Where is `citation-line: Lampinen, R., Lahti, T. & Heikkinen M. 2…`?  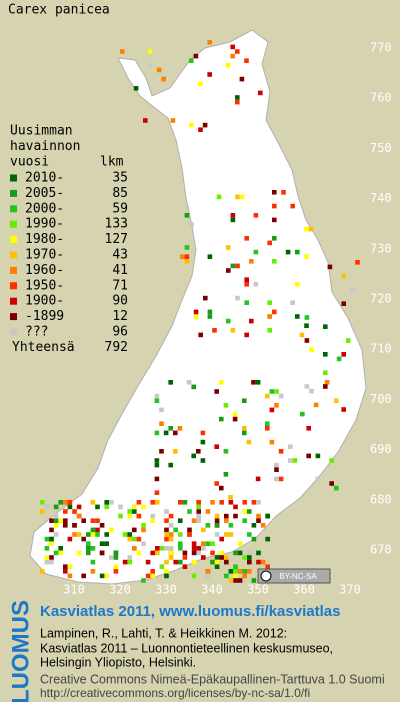
citation-line: Lampinen, R., Lahti, T. & Heikkinen M. 2… is located at coordinates (163, 633).